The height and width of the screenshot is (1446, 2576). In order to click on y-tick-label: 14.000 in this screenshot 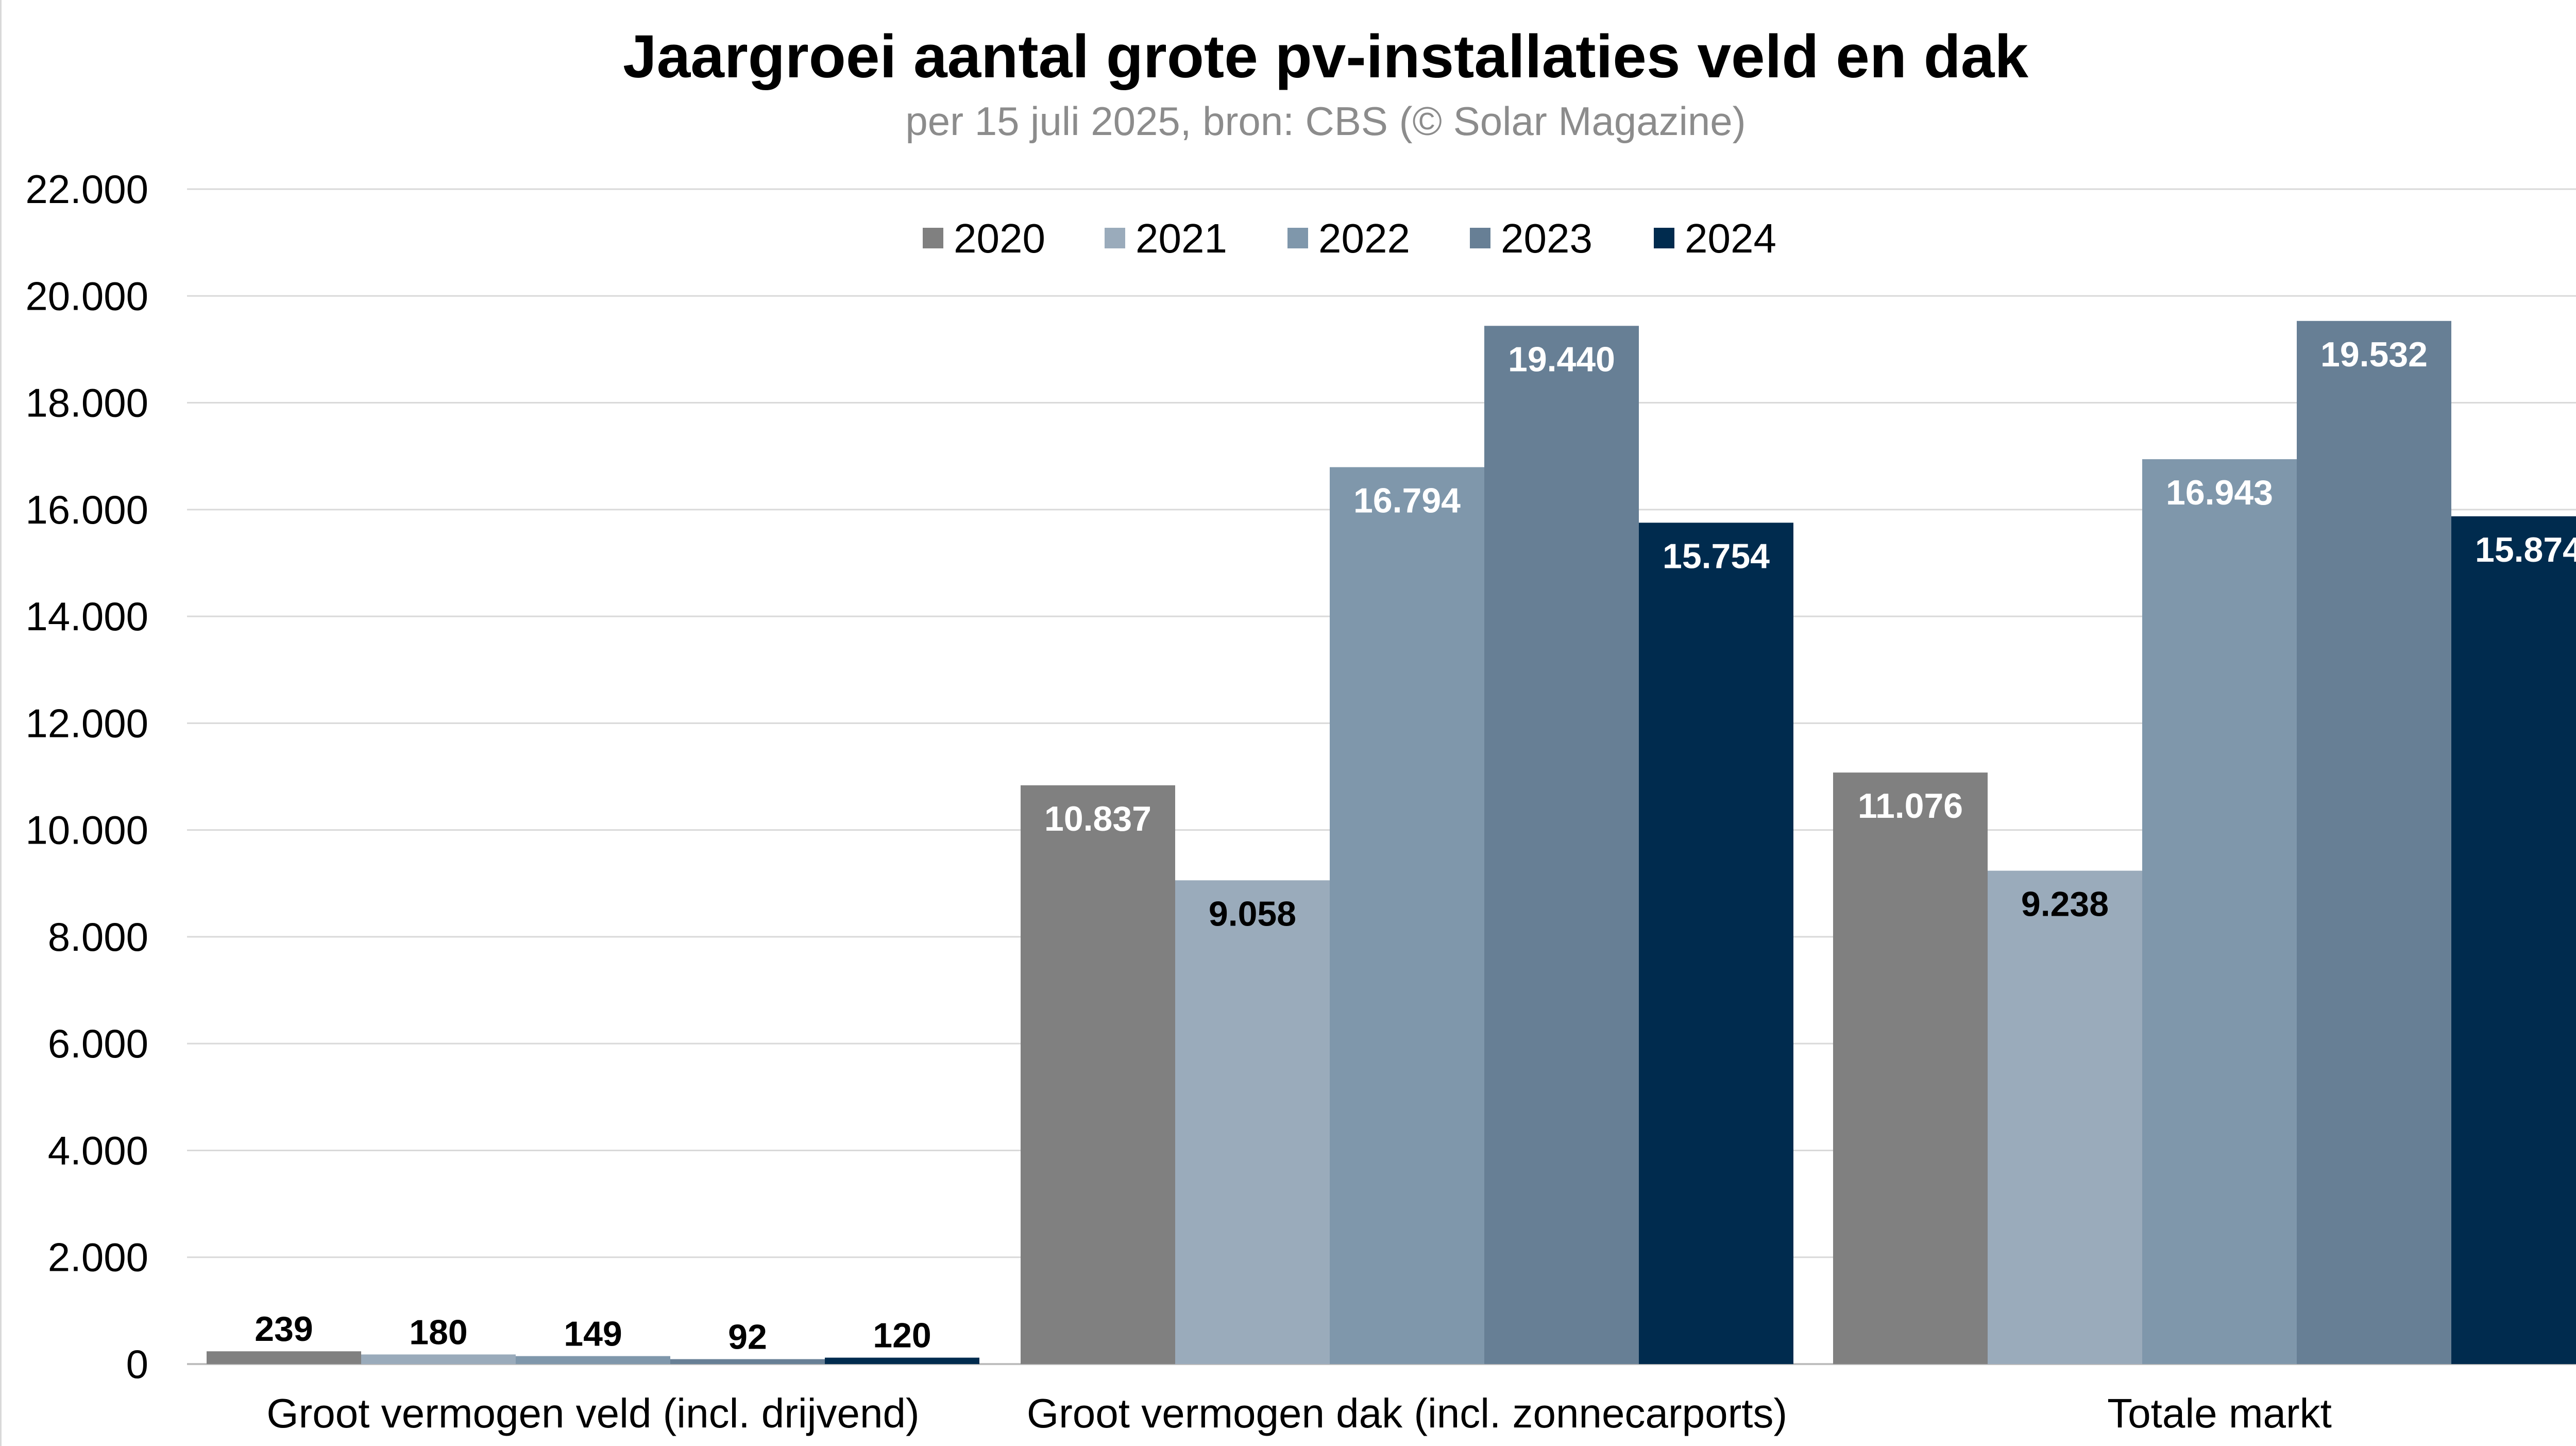, I will do `click(86, 616)`.